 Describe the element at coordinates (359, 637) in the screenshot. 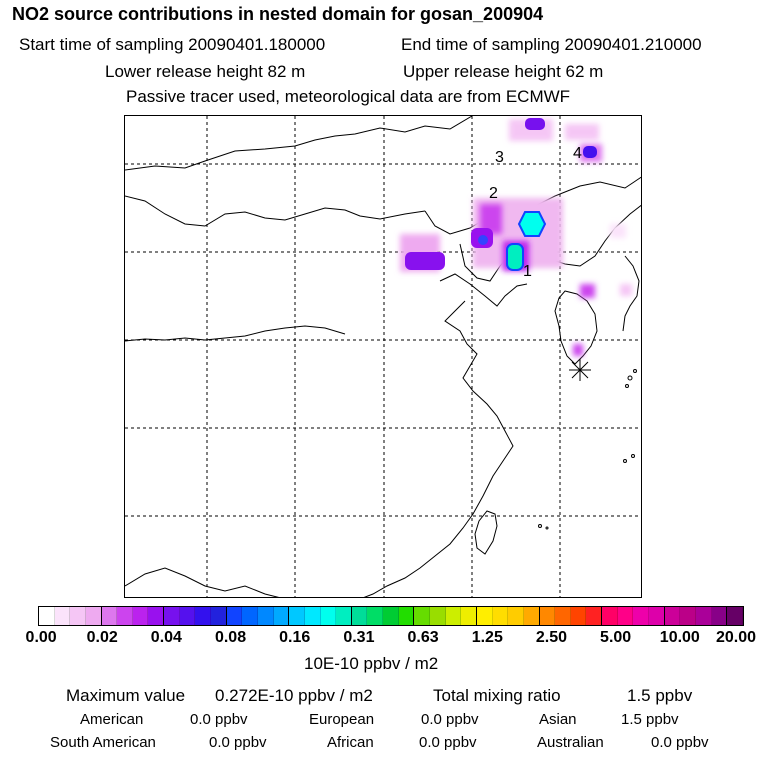

I see `colorbar-tick-label: 0.31` at that location.